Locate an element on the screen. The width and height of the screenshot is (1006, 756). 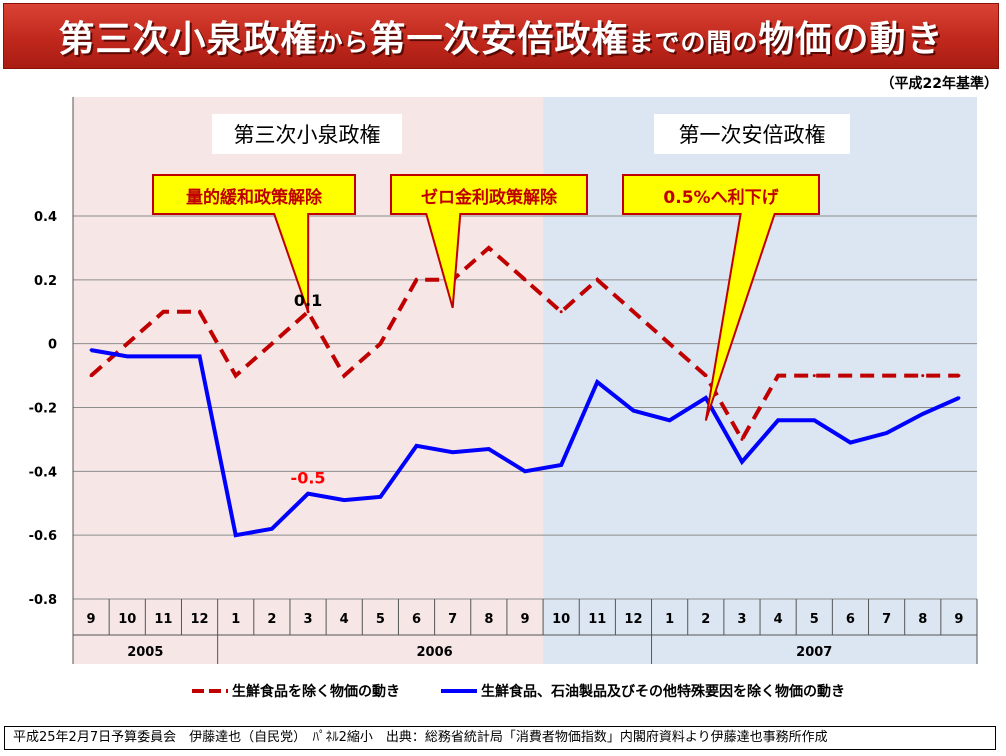
title-part-kara: から is located at coordinates (343, 42).